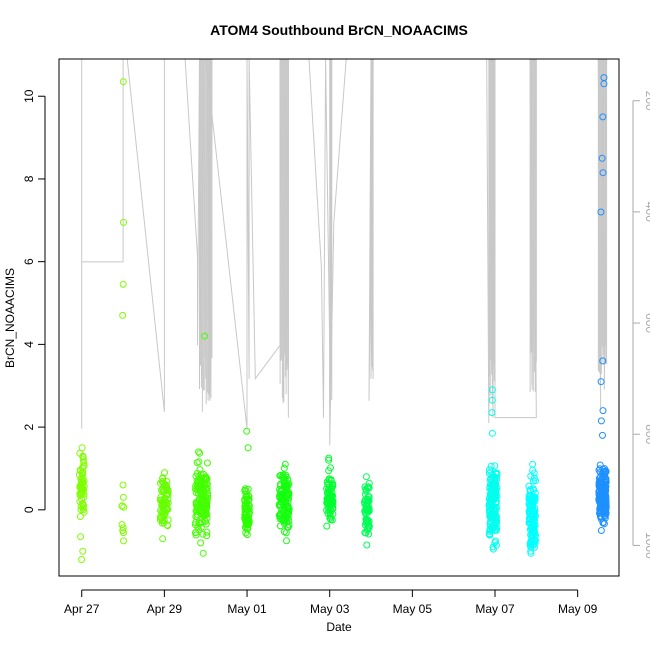 This screenshot has width=650, height=650. What do you see at coordinates (646, 212) in the screenshot?
I see `right-tick-label: 400` at bounding box center [646, 212].